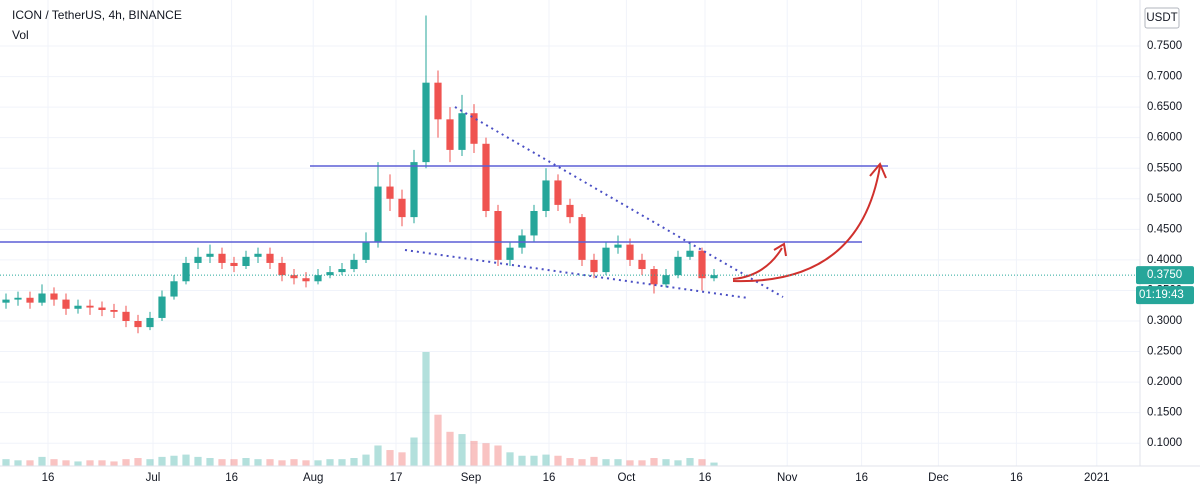 This screenshot has height=486, width=1200. What do you see at coordinates (153, 478) in the screenshot?
I see `x-tick-label: Jul` at bounding box center [153, 478].